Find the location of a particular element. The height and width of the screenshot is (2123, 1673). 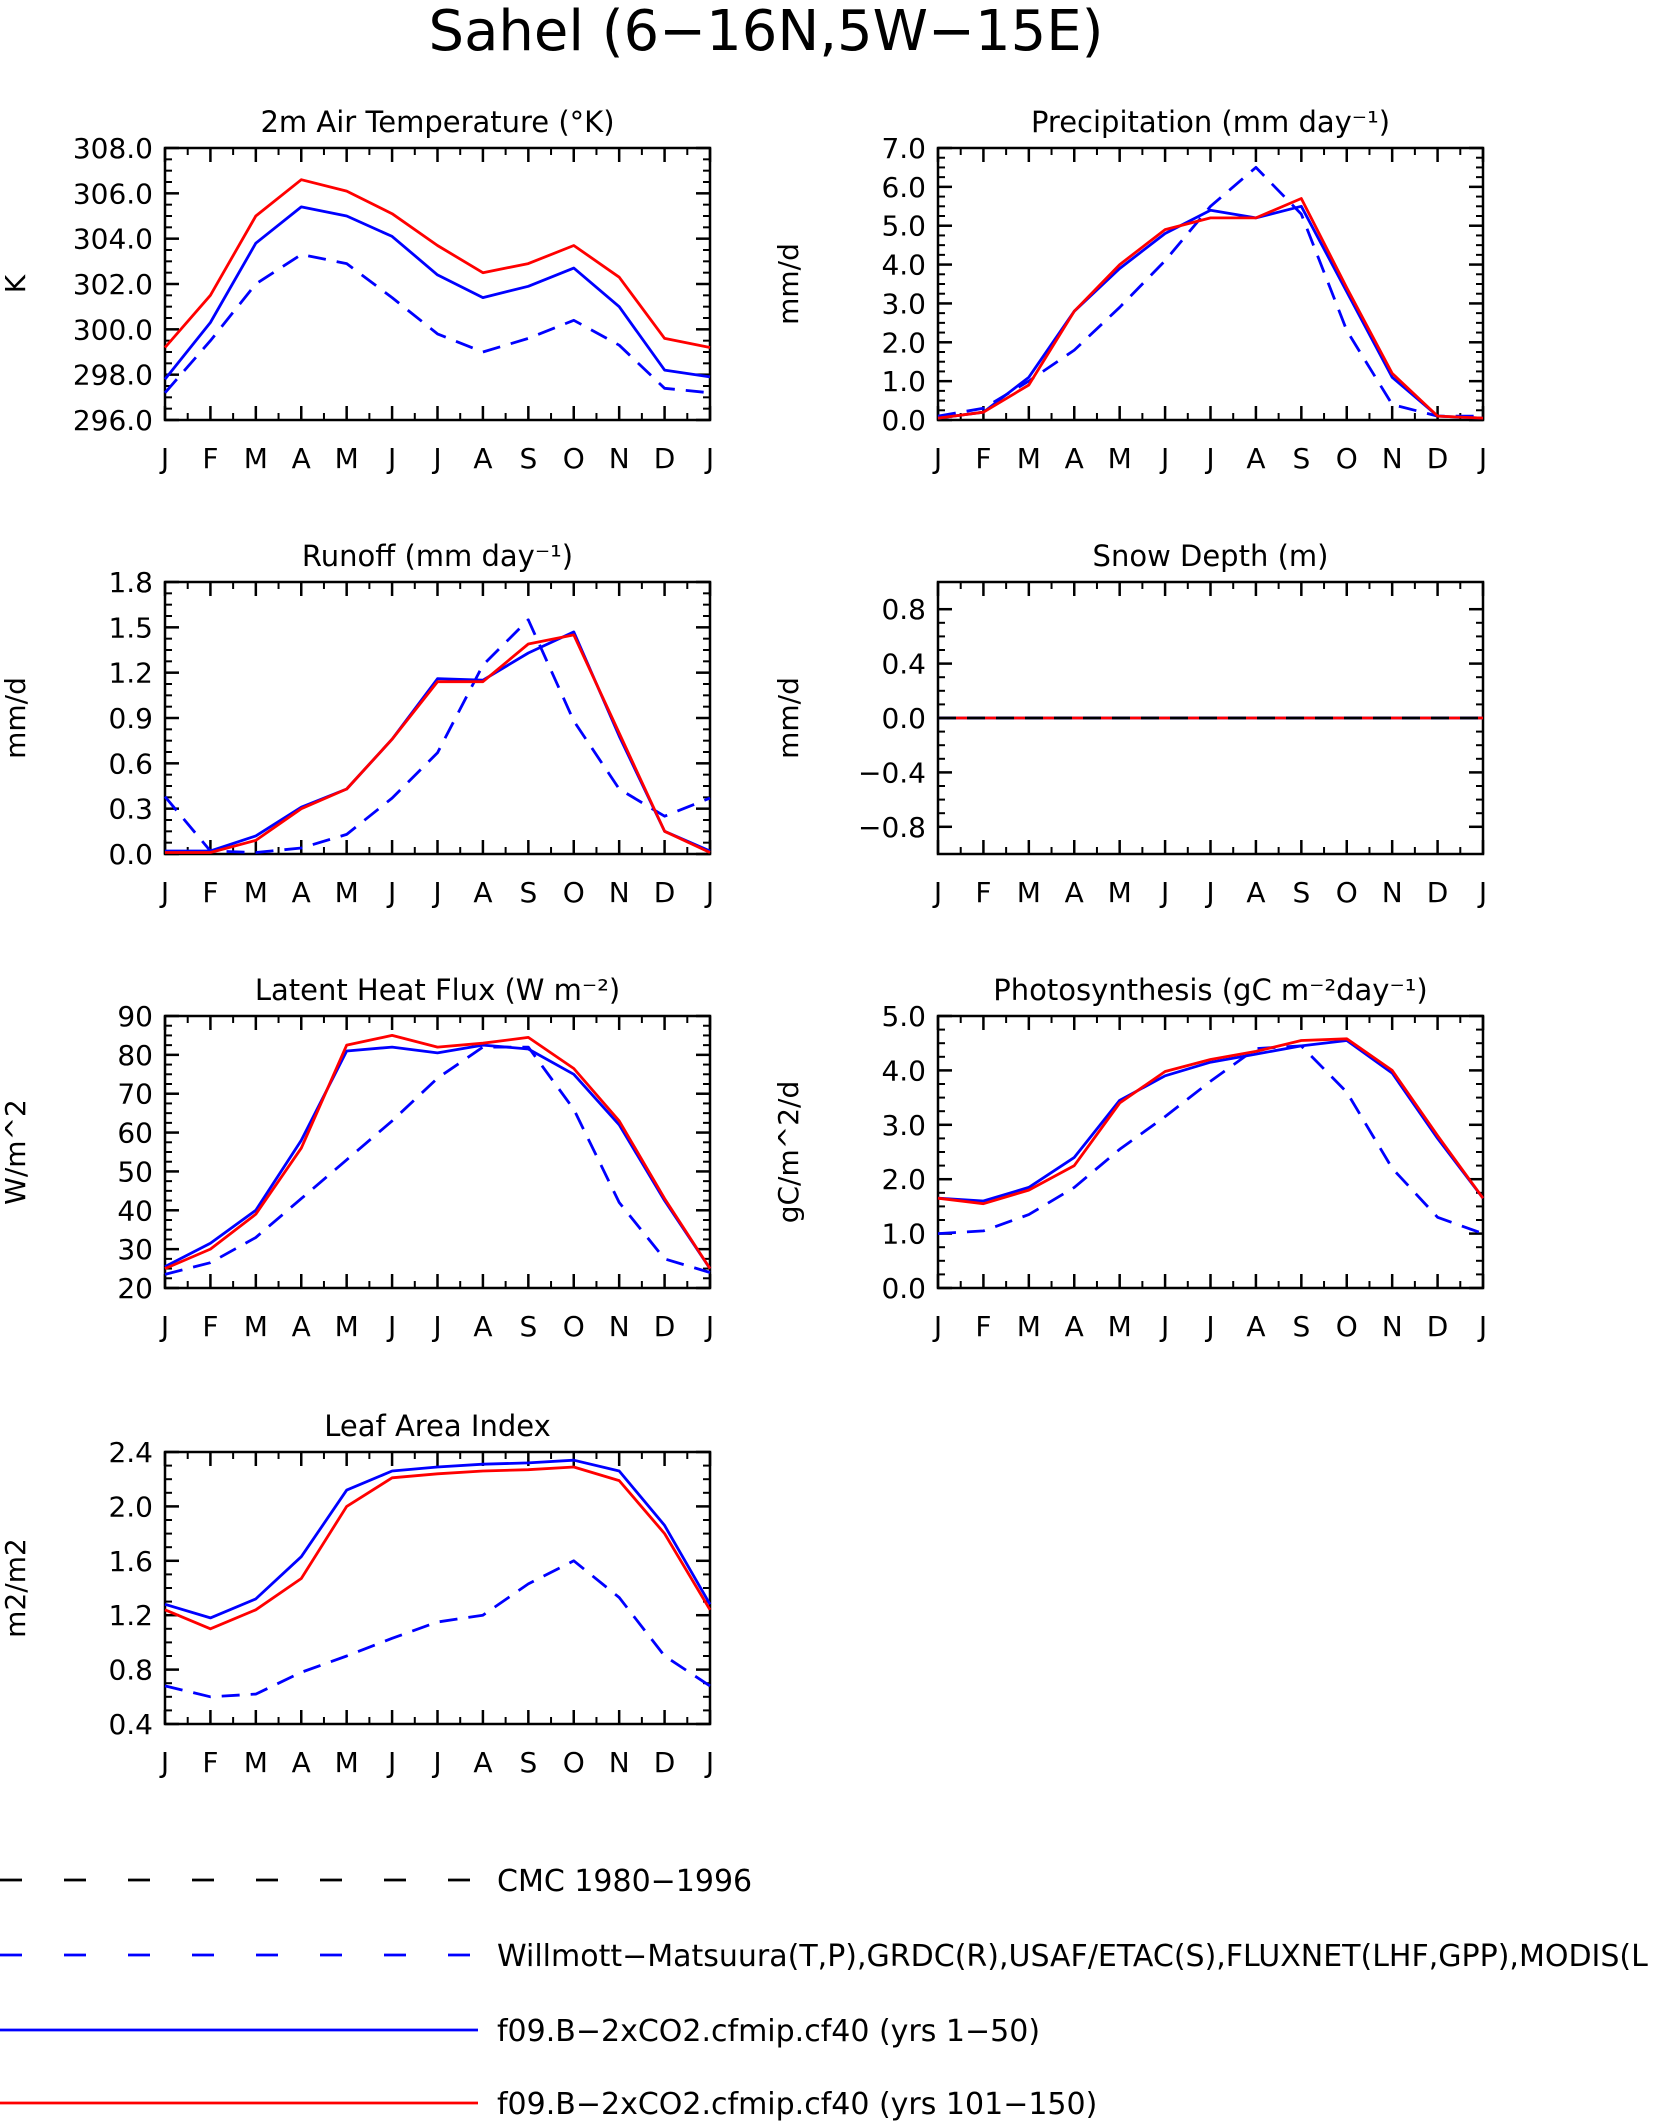

y-tick-label: 70 is located at coordinates (135, 1094).